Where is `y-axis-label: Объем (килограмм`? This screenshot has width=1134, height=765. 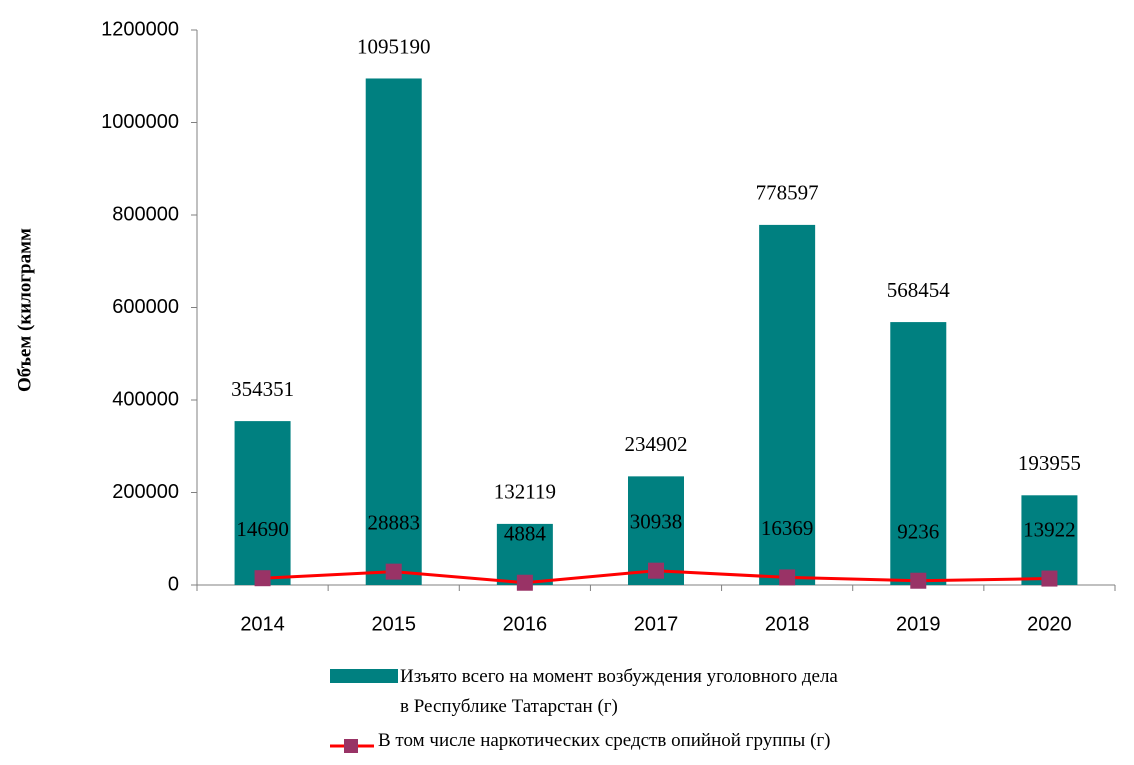 y-axis-label: Объем (килограмм is located at coordinates (24, 310).